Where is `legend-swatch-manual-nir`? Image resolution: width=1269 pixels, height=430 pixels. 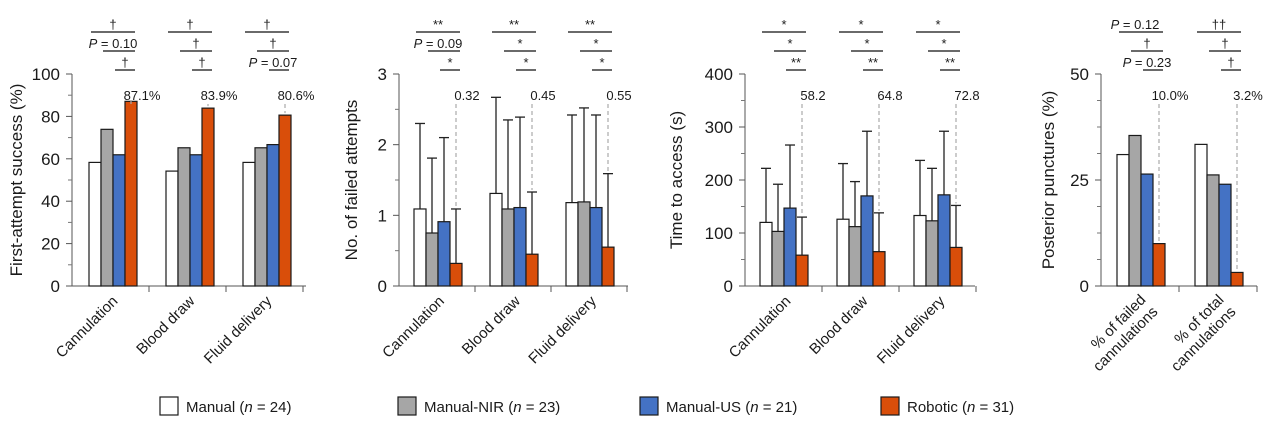 legend-swatch-manual-nir is located at coordinates (407, 406).